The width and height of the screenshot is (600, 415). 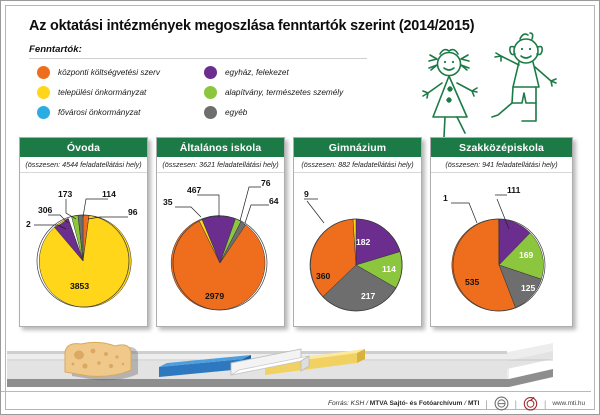 I want to click on card-title-altalanos-iskola: Általános iskola, so click(x=220, y=147).